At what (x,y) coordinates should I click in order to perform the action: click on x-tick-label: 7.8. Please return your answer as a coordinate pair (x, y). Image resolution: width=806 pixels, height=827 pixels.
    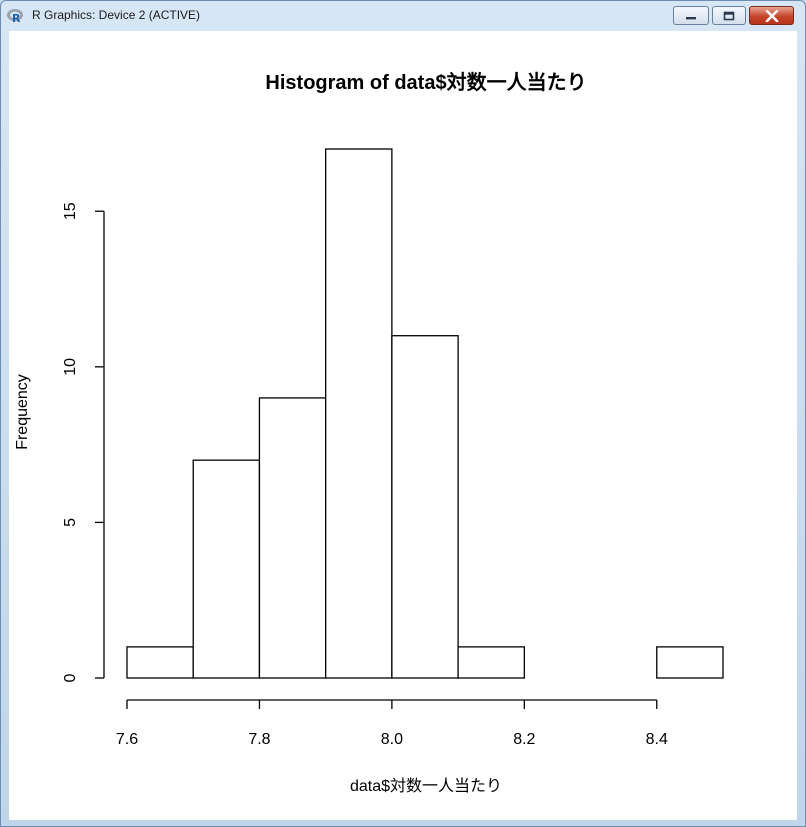
    Looking at the image, I should click on (259, 739).